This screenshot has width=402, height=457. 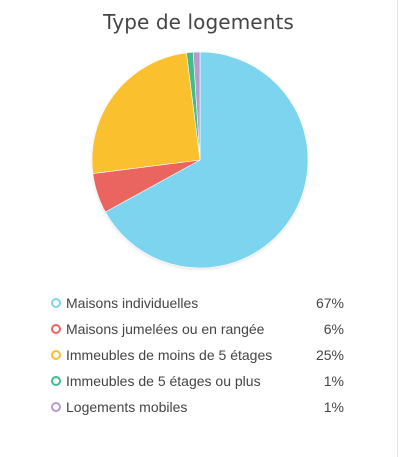 What do you see at coordinates (329, 303) in the screenshot?
I see `legend-value: 67%` at bounding box center [329, 303].